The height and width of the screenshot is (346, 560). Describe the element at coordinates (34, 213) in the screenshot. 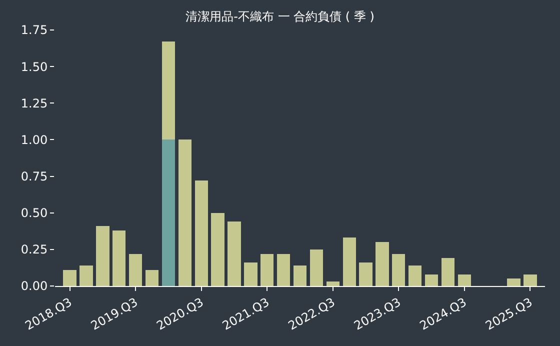

I see `y-tick-label: 0.50` at that location.